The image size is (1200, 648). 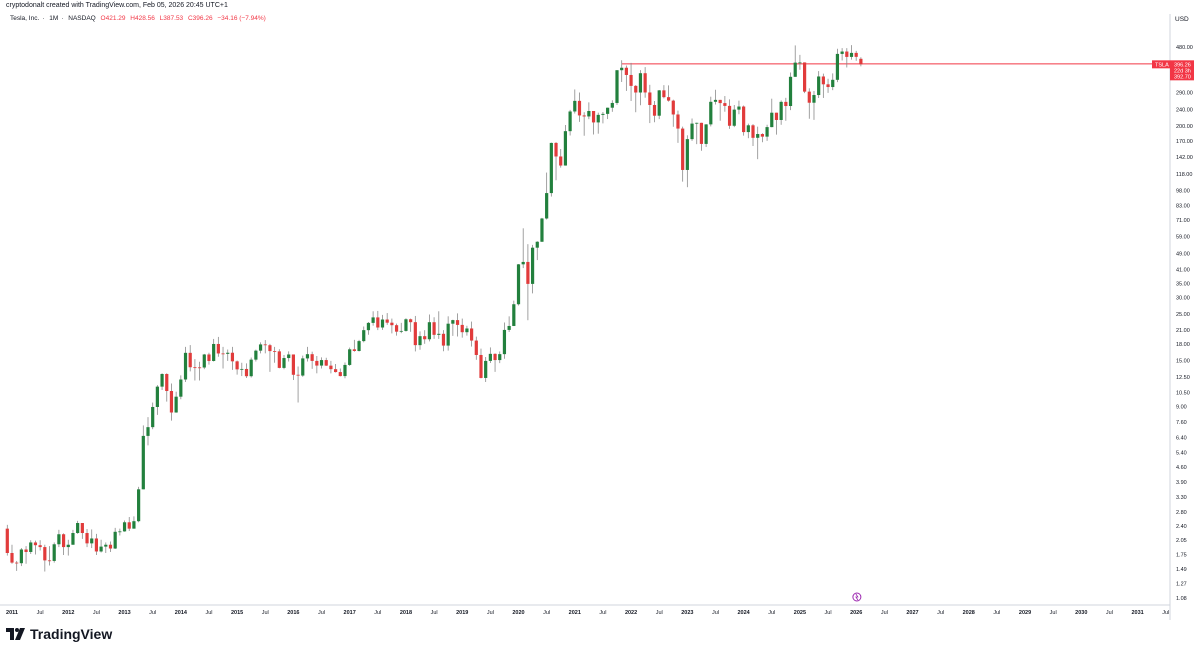 What do you see at coordinates (59, 634) in the screenshot?
I see `tradingview-logo: TradingView` at bounding box center [59, 634].